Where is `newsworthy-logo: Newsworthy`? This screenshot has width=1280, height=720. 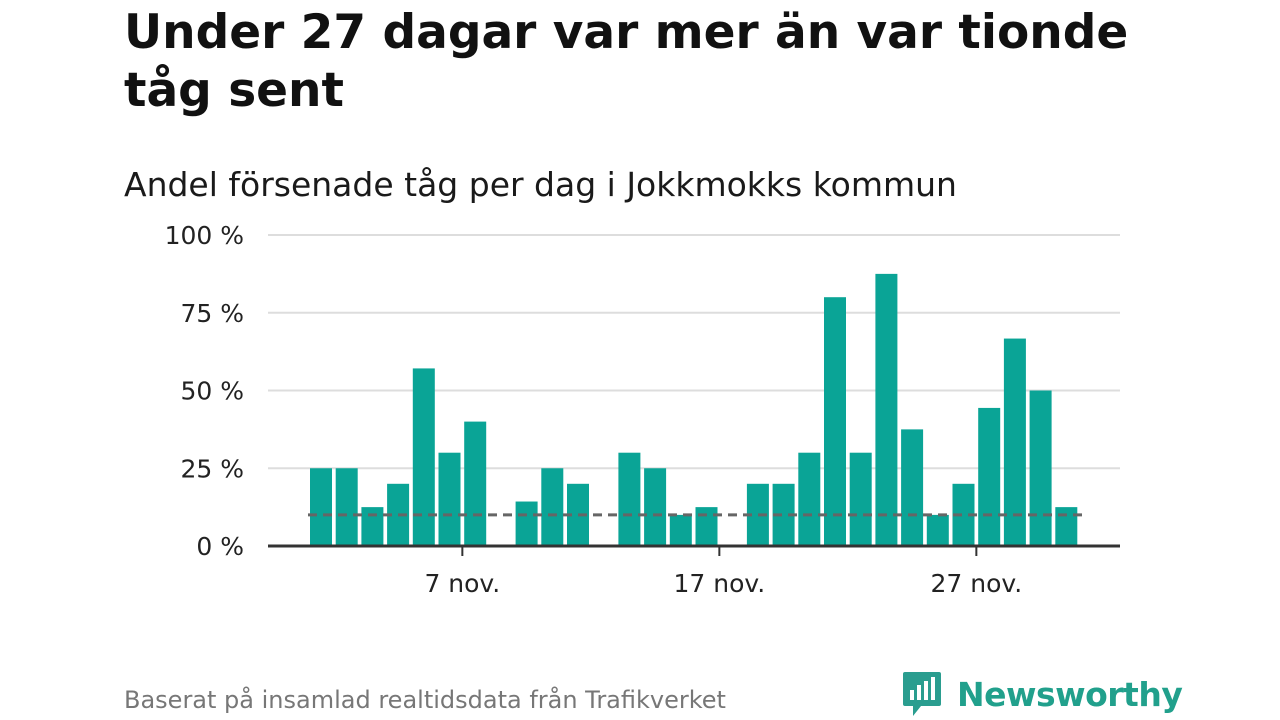
newsworthy-logo: Newsworthy is located at coordinates (1042, 694).